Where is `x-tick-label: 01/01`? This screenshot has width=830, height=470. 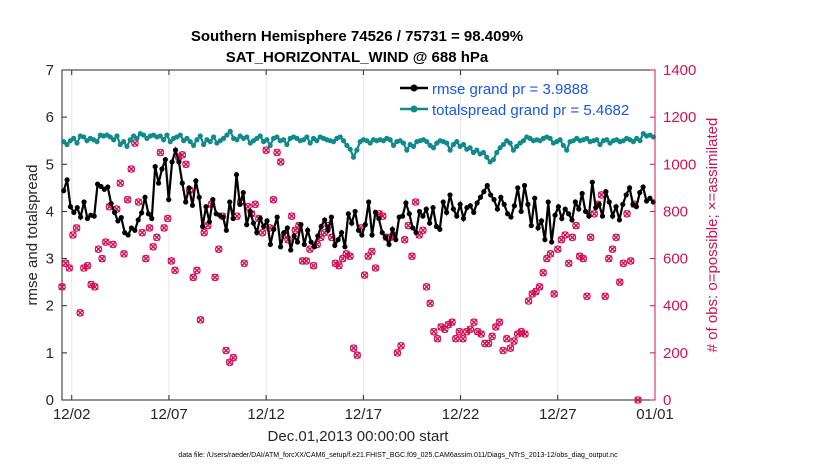
x-tick-label: 01/01 is located at coordinates (655, 414).